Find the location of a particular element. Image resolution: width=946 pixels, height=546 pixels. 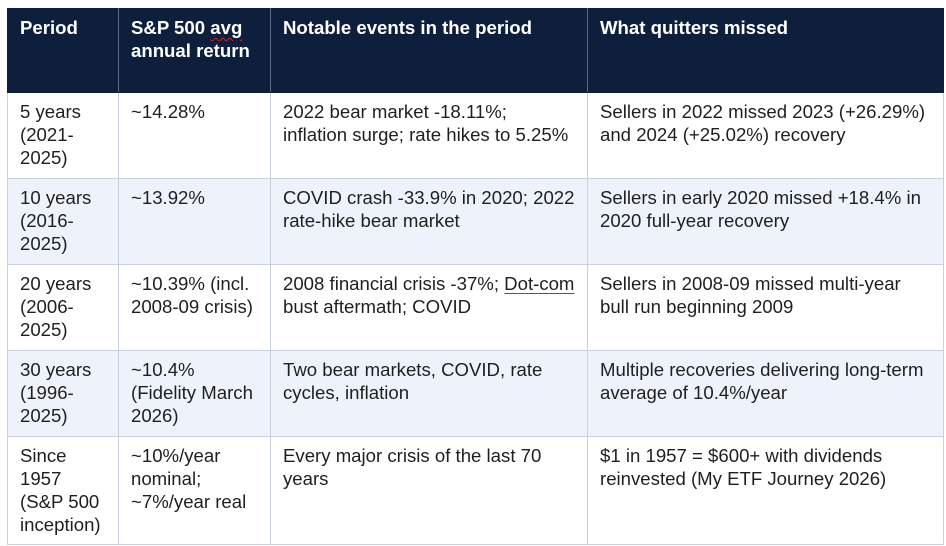

cell-events: Every major crisis of the last 70 years is located at coordinates (429, 490).